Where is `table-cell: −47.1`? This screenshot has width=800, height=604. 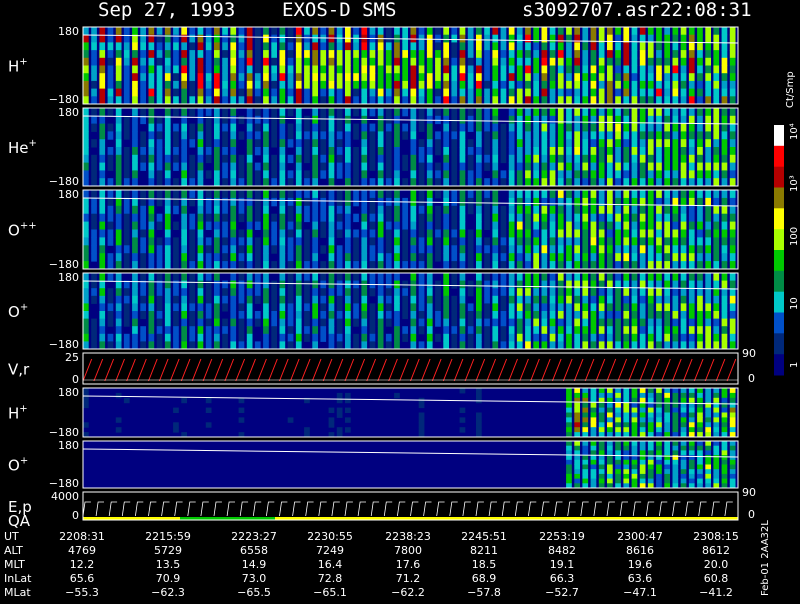
table-cell: −47.1 is located at coordinates (640, 592).